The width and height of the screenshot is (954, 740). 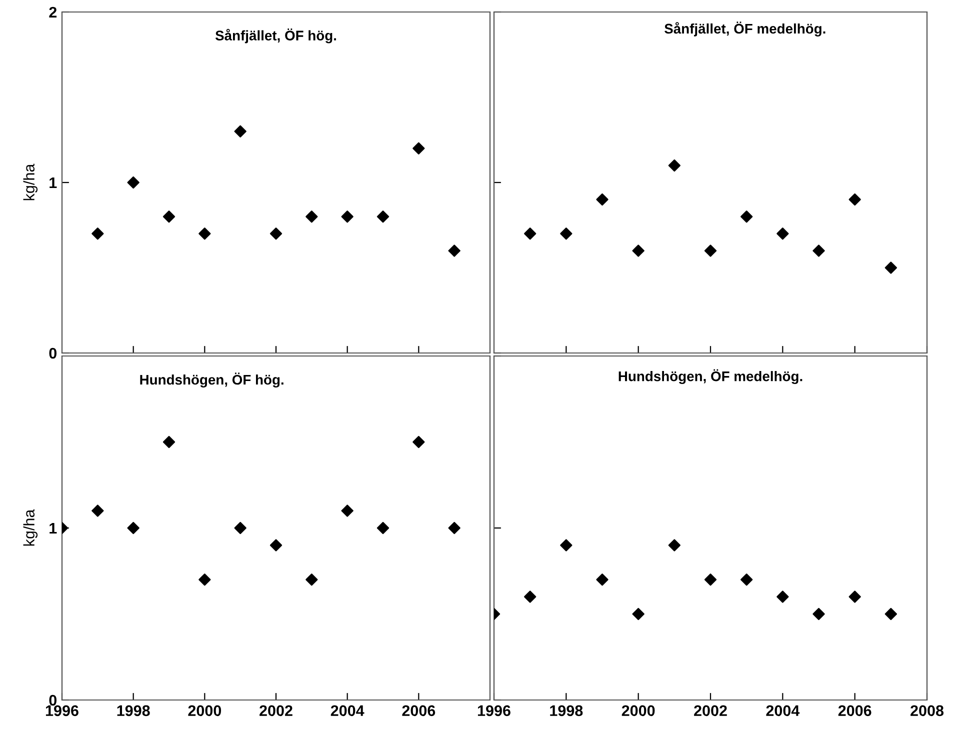 I want to click on text: Sånfjället, ÖF hög., so click(x=275, y=36).